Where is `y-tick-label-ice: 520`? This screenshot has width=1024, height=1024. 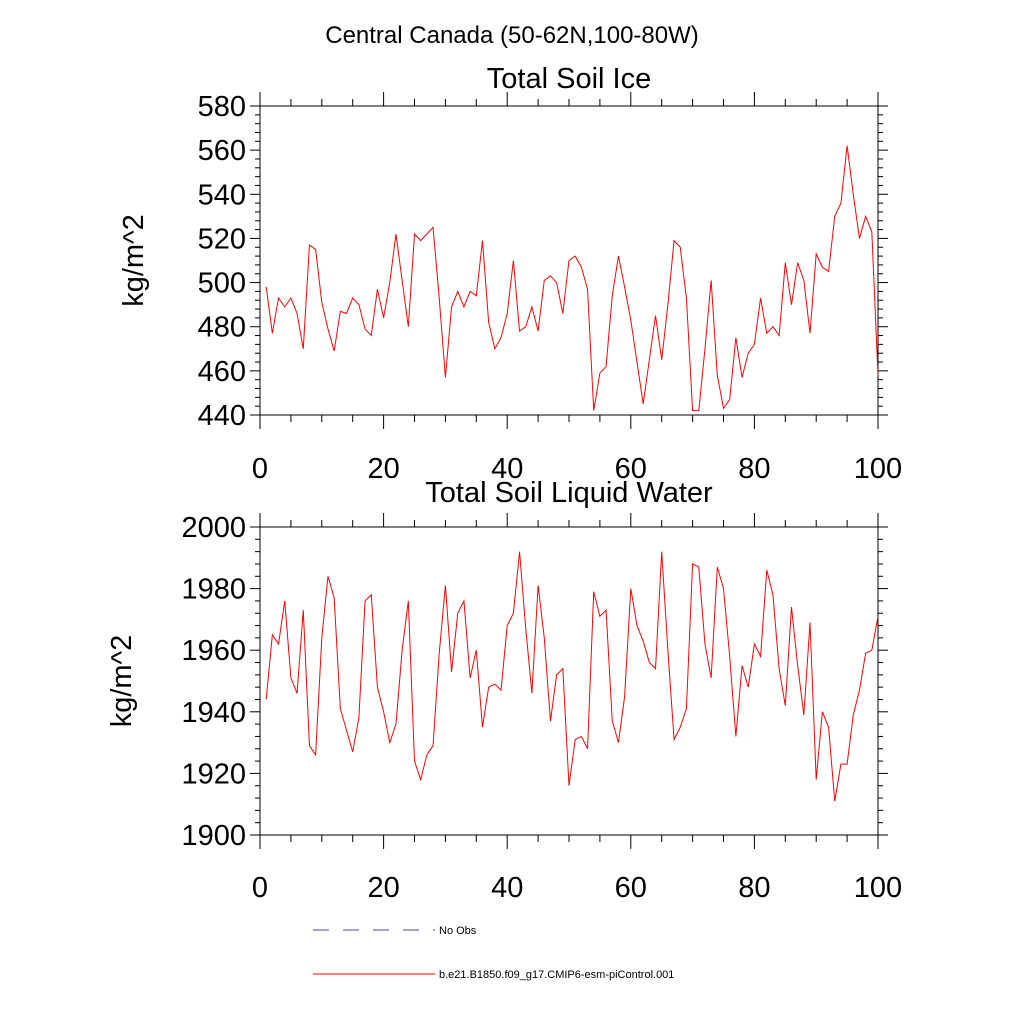
y-tick-label-ice: 520 is located at coordinates (222, 239).